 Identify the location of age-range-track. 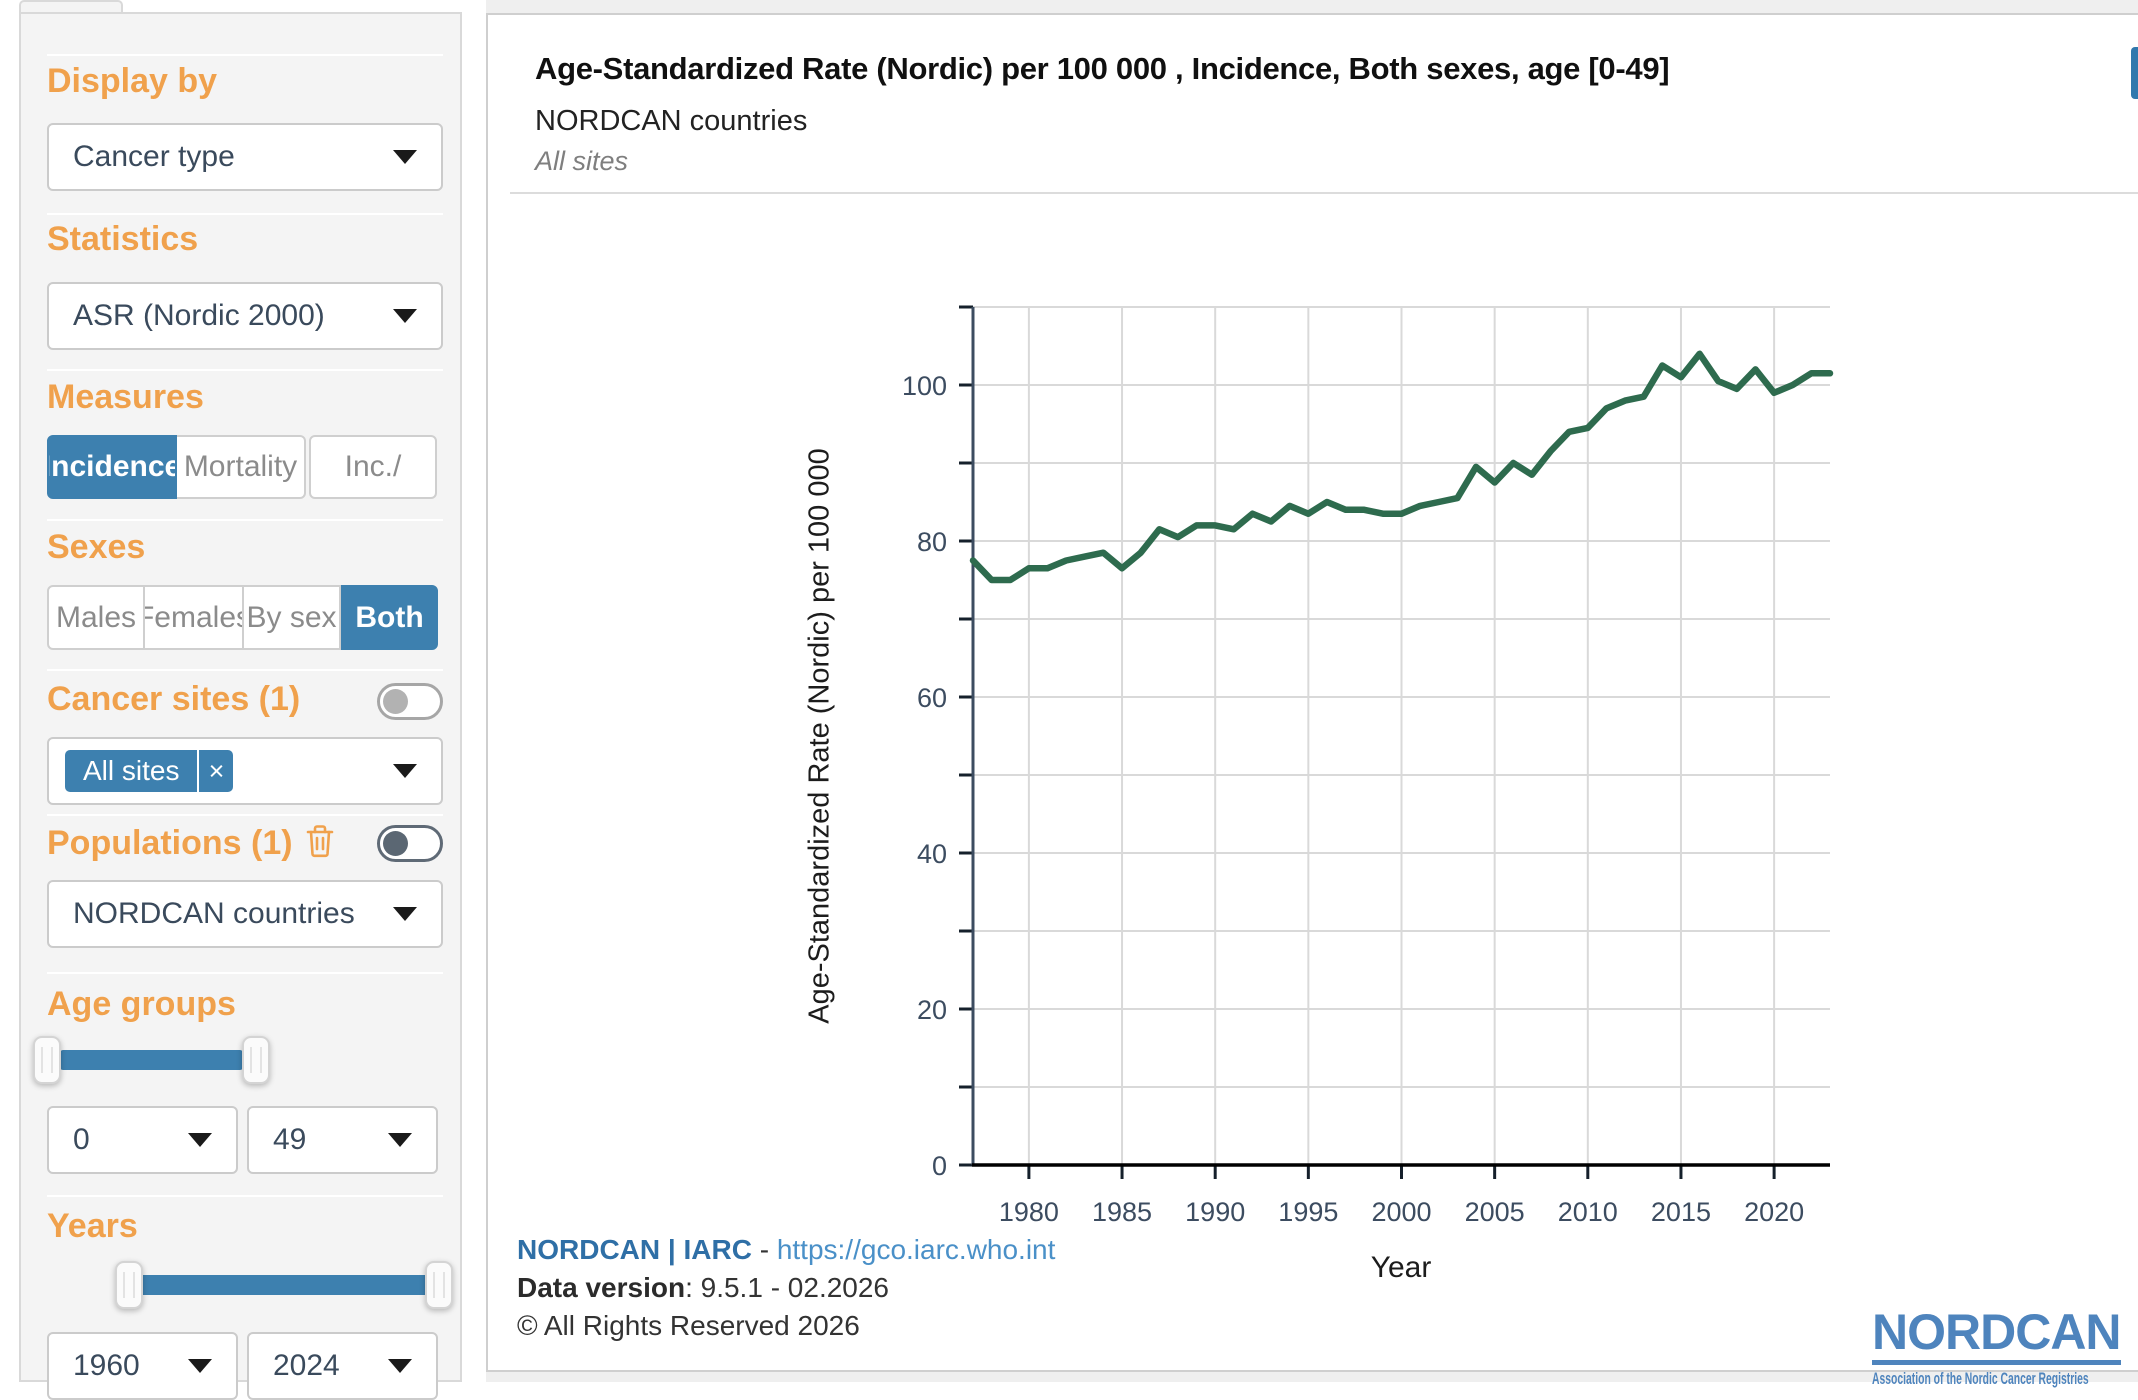
(151, 1060).